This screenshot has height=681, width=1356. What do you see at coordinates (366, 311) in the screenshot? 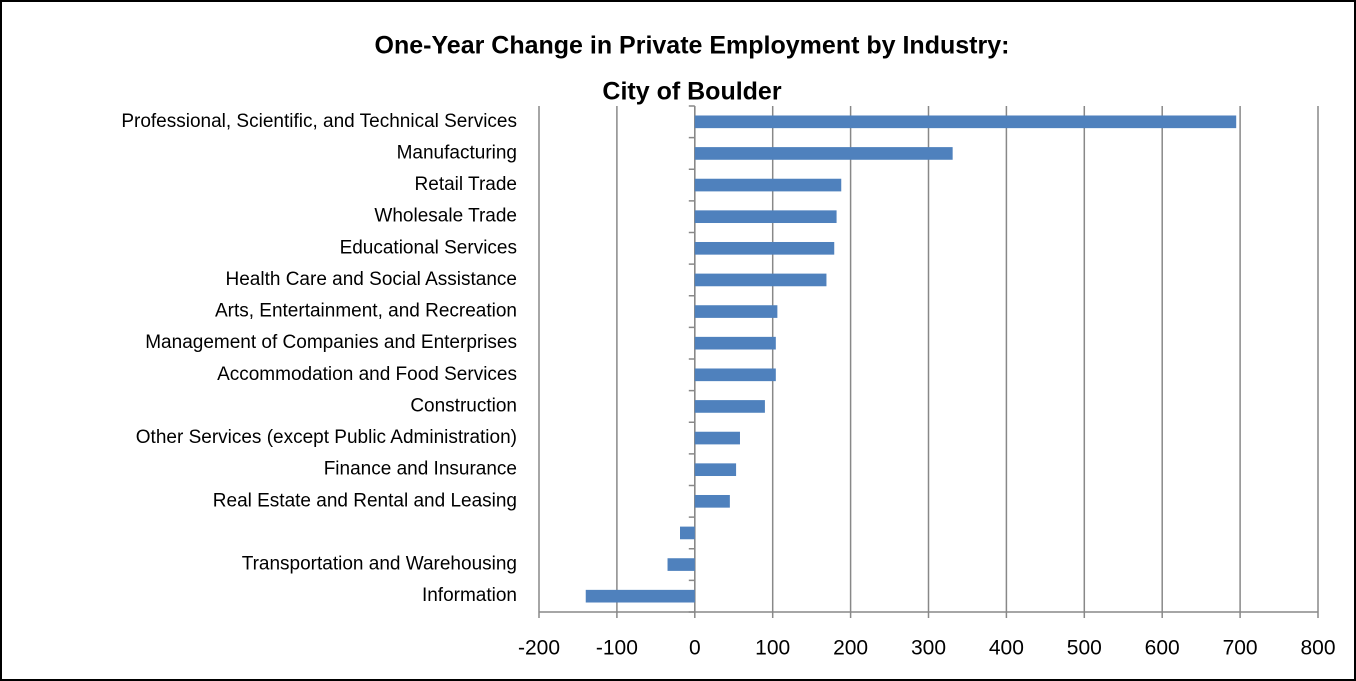
I see `y-tick-label: Arts, Entertainment, and Recreation` at bounding box center [366, 311].